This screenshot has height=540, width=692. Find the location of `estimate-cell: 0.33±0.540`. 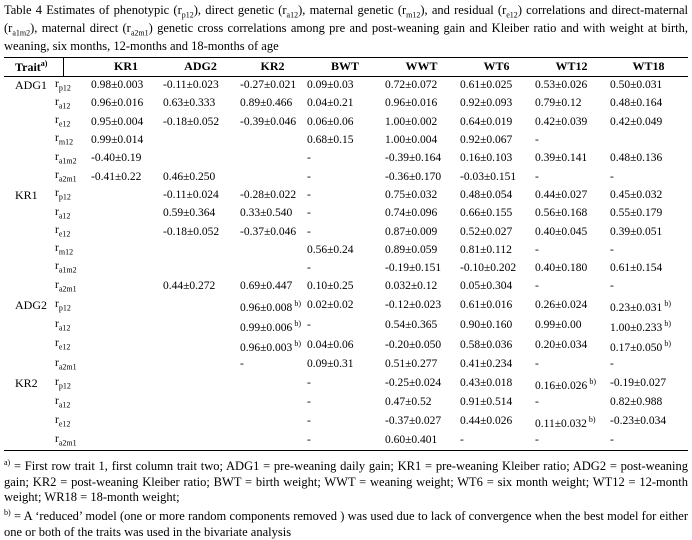

estimate-cell: 0.33±0.540 is located at coordinates (266, 213).